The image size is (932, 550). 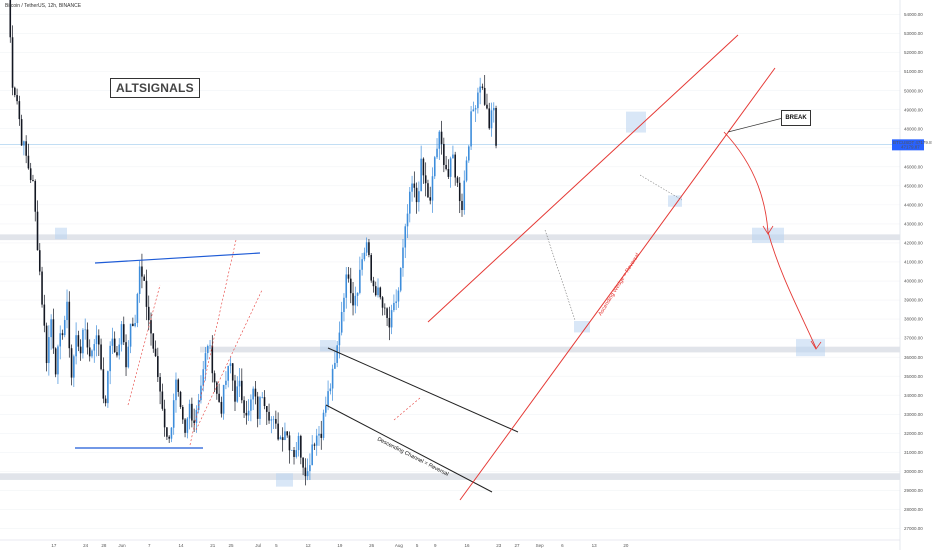 I want to click on y-tick-label: 27000.00, so click(x=913, y=528).